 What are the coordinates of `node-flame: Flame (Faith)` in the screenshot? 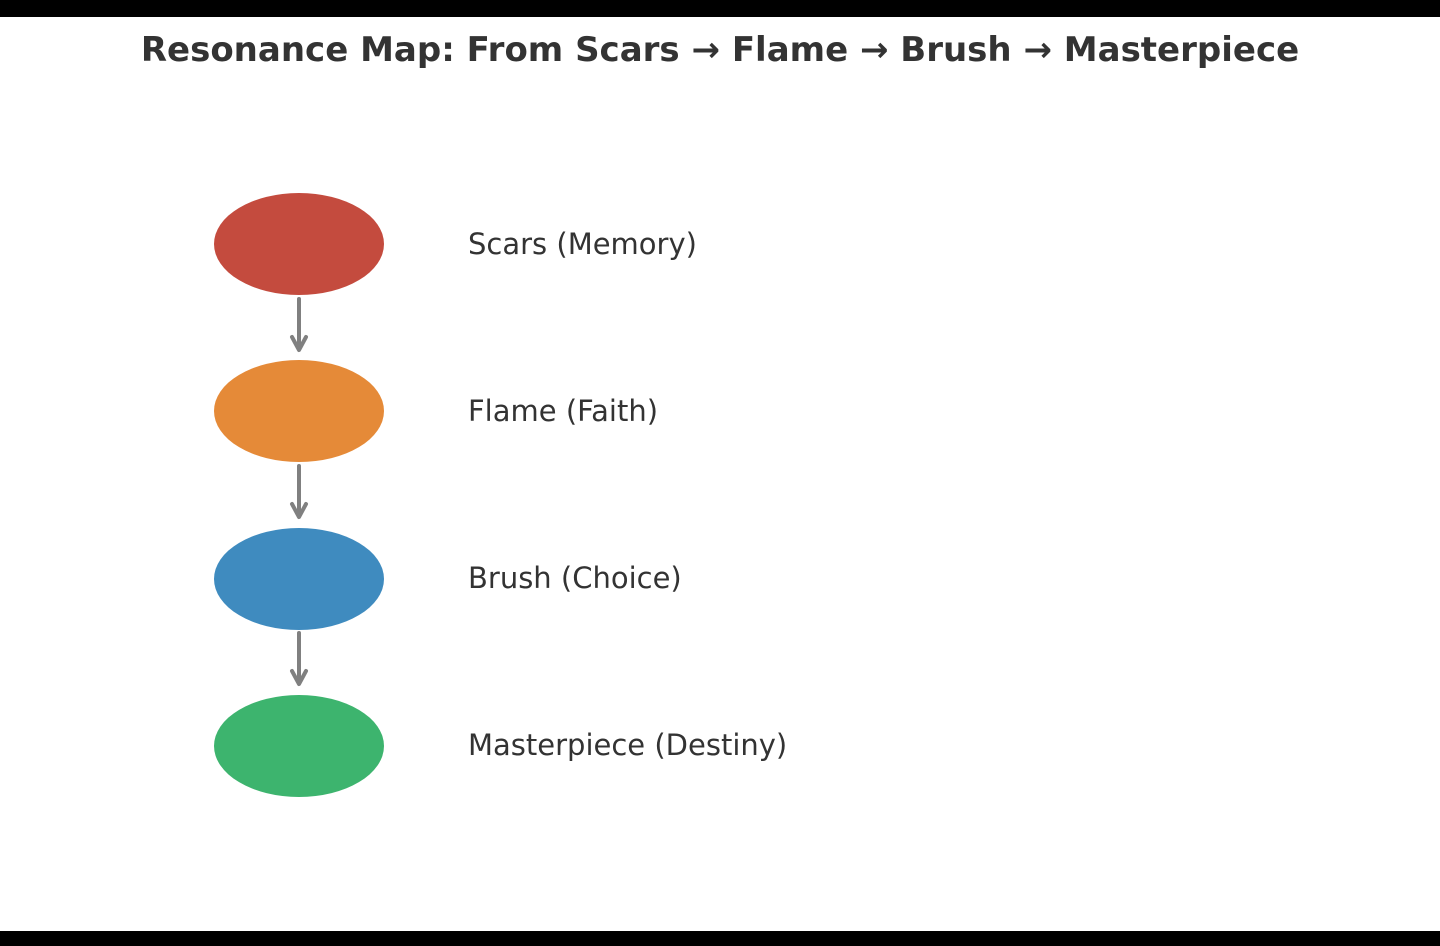 It's located at (436, 411).